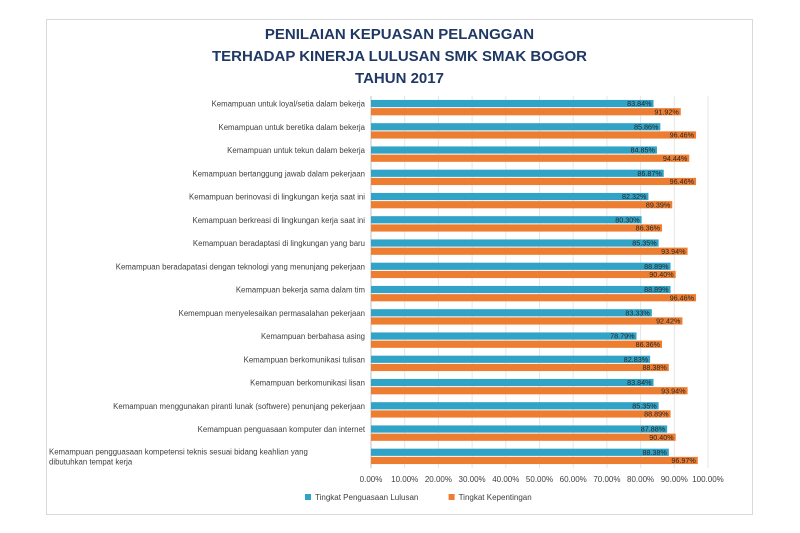 The width and height of the screenshot is (800, 533). Describe the element at coordinates (653, 429) in the screenshot. I see `data-label: 87.88%` at that location.